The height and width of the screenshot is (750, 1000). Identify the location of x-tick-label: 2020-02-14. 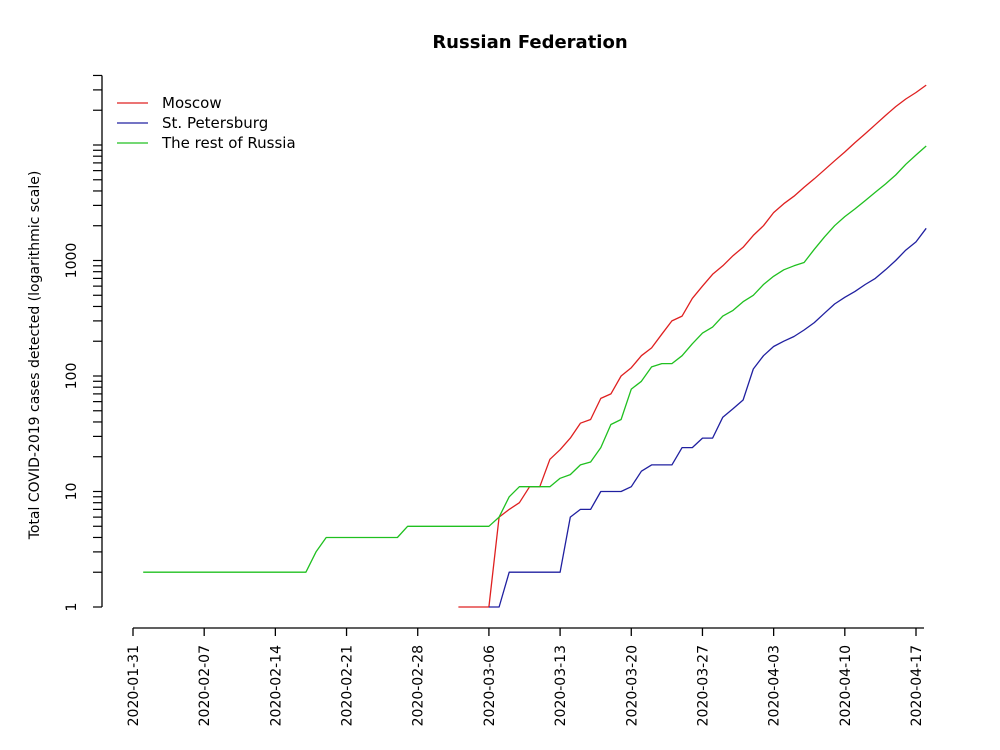
(276, 685).